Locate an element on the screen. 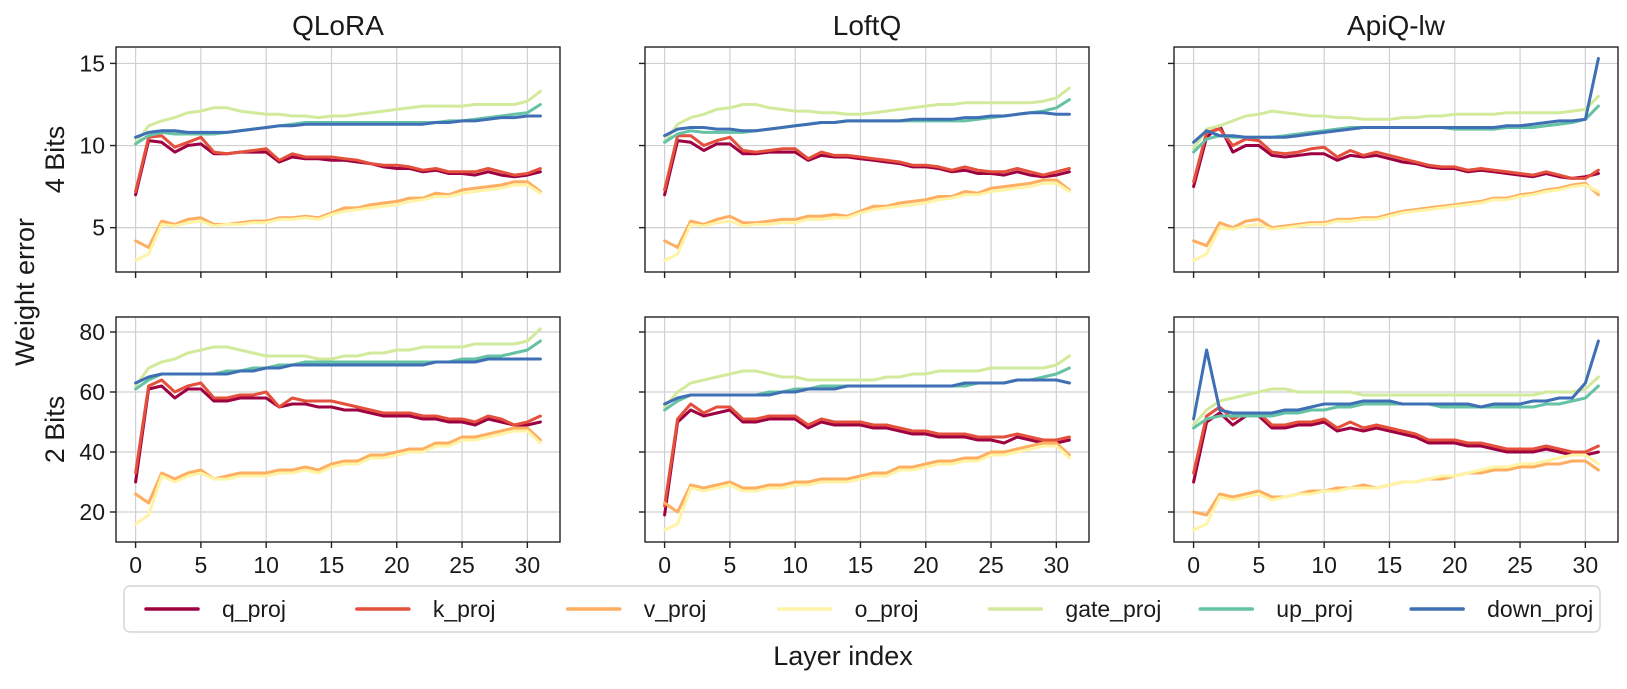 This screenshot has width=1627, height=689. y-axis-main-label: Weight error is located at coordinates (25, 292).